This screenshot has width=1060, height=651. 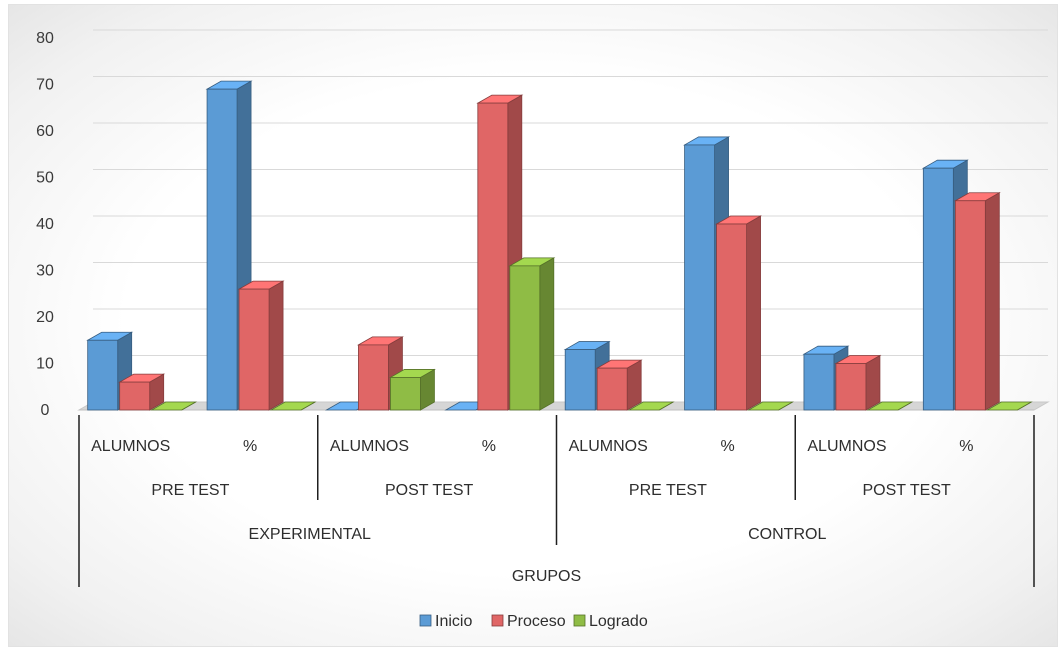 I want to click on y-tick-label: 40, so click(x=45, y=224).